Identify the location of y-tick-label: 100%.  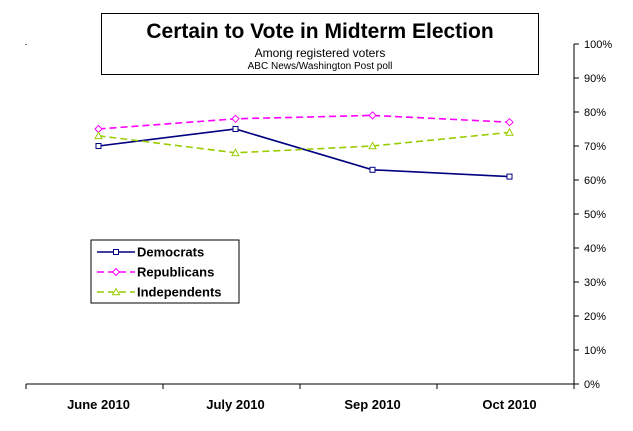
(598, 45).